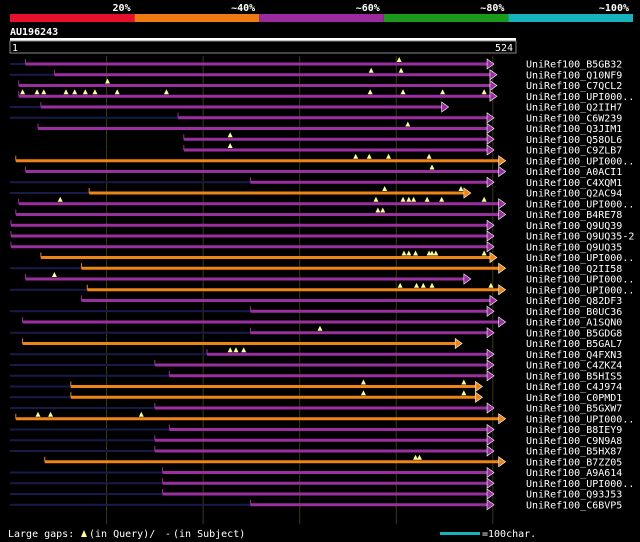 This screenshot has width=640, height=542. What do you see at coordinates (574, 323) in the screenshot?
I see `hit-label: UniRef100_A1SQN0` at bounding box center [574, 323].